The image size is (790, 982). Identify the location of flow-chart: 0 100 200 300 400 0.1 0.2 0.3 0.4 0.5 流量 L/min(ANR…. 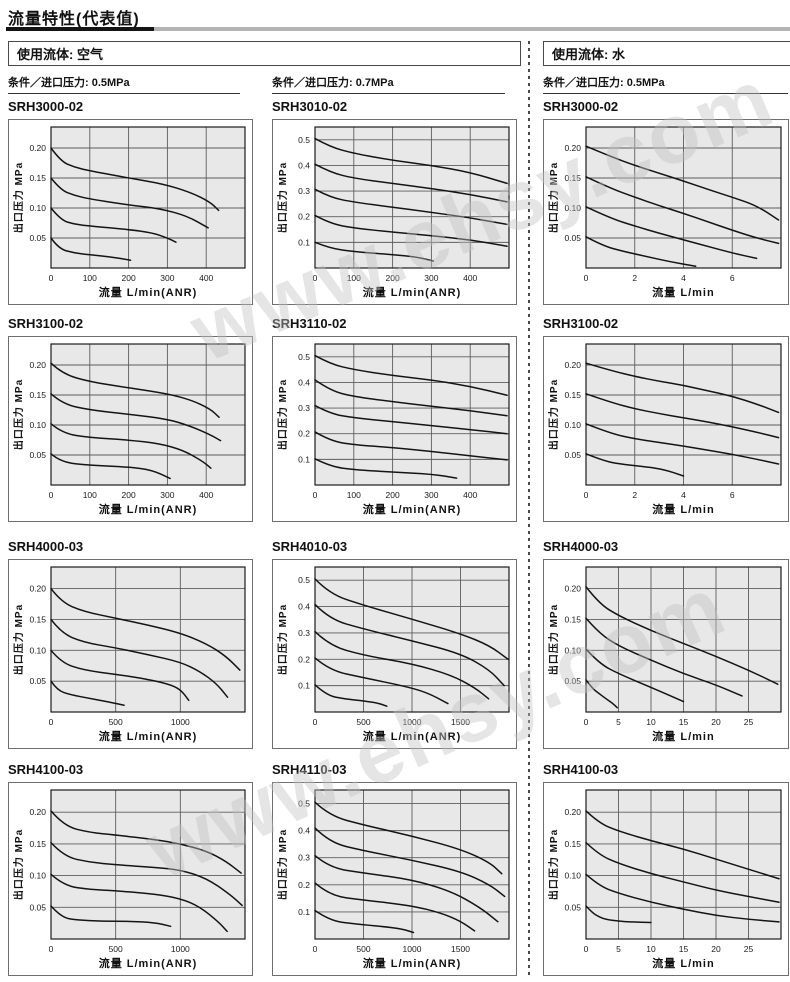
(393, 429).